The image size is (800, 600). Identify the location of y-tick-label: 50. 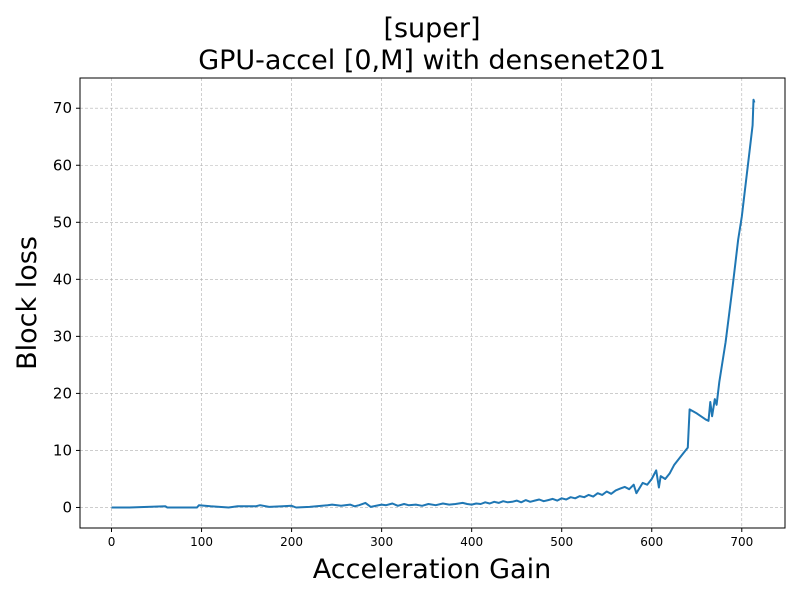
(62, 222).